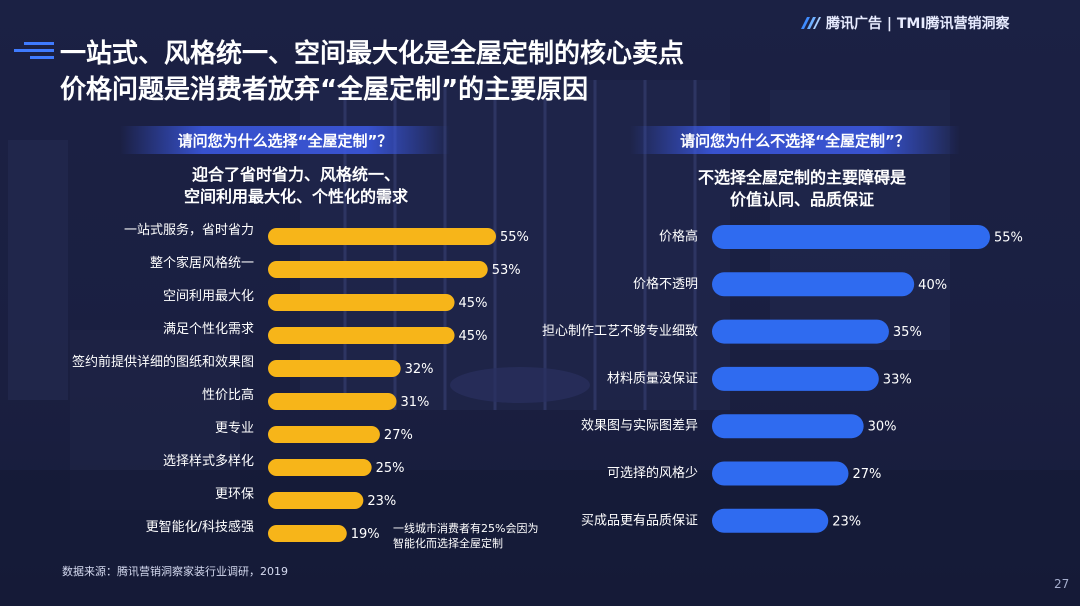 Image resolution: width=1080 pixels, height=606 pixels. I want to click on page-title-line1: 一站式、风格统一、空间最大化是全屋定制的核心卖点, so click(372, 54).